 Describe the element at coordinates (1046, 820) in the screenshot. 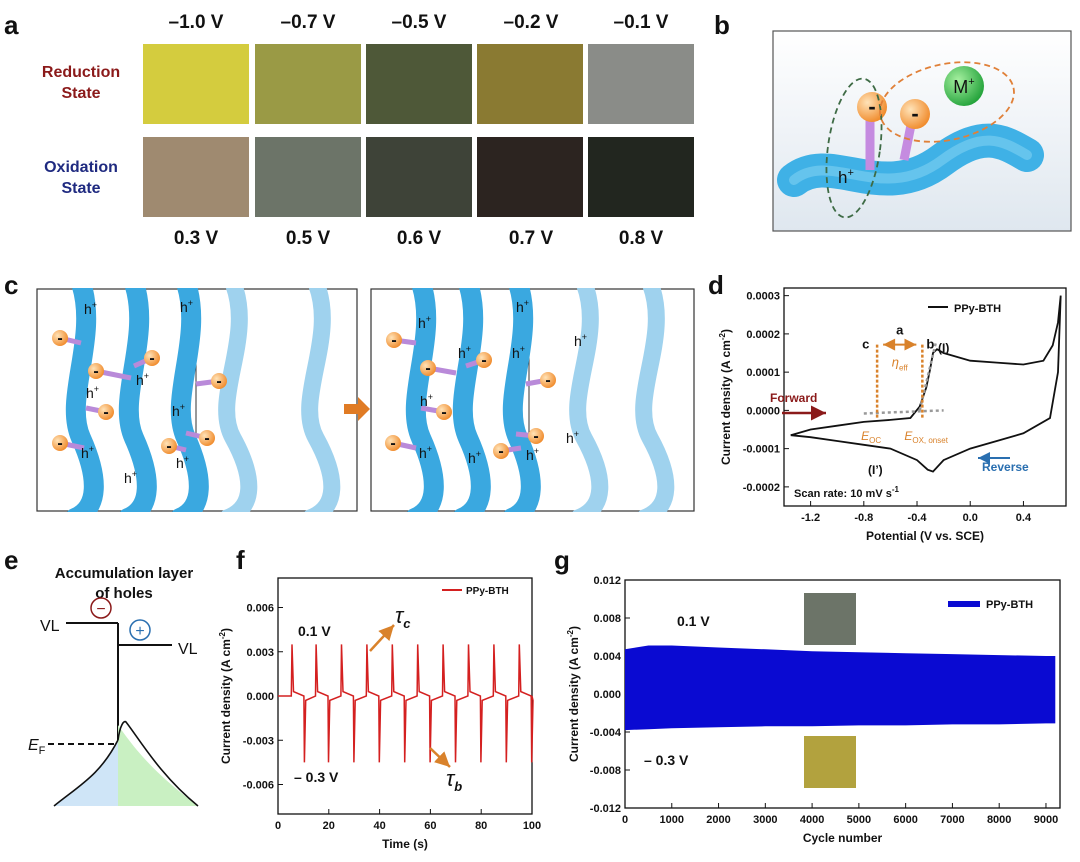

I see `g-xtick: 9000` at that location.